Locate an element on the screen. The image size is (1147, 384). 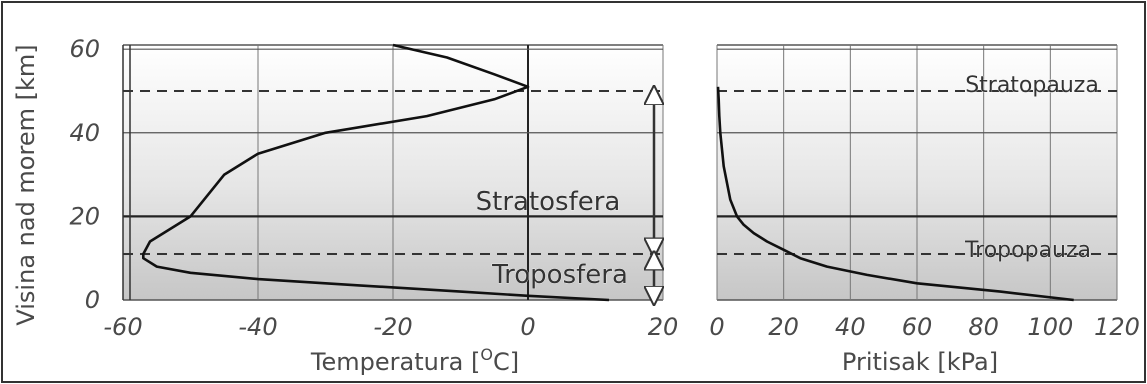
pressure-x-tick-label: 20 is located at coordinates (783, 327).